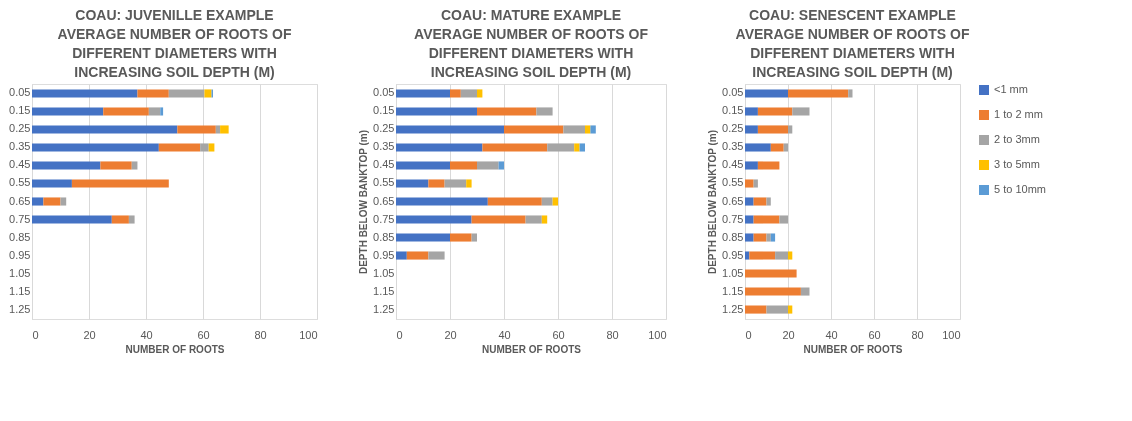 The width and height of the screenshot is (1132, 421). I want to click on legend-label: 2 to 3mm, so click(1017, 139).